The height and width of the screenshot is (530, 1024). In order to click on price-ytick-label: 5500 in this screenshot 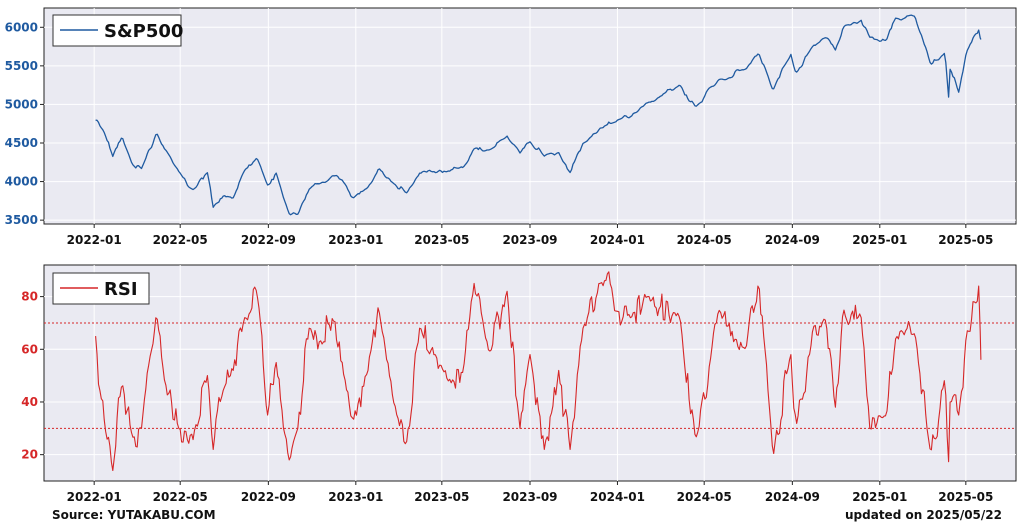, I will do `click(21, 66)`.